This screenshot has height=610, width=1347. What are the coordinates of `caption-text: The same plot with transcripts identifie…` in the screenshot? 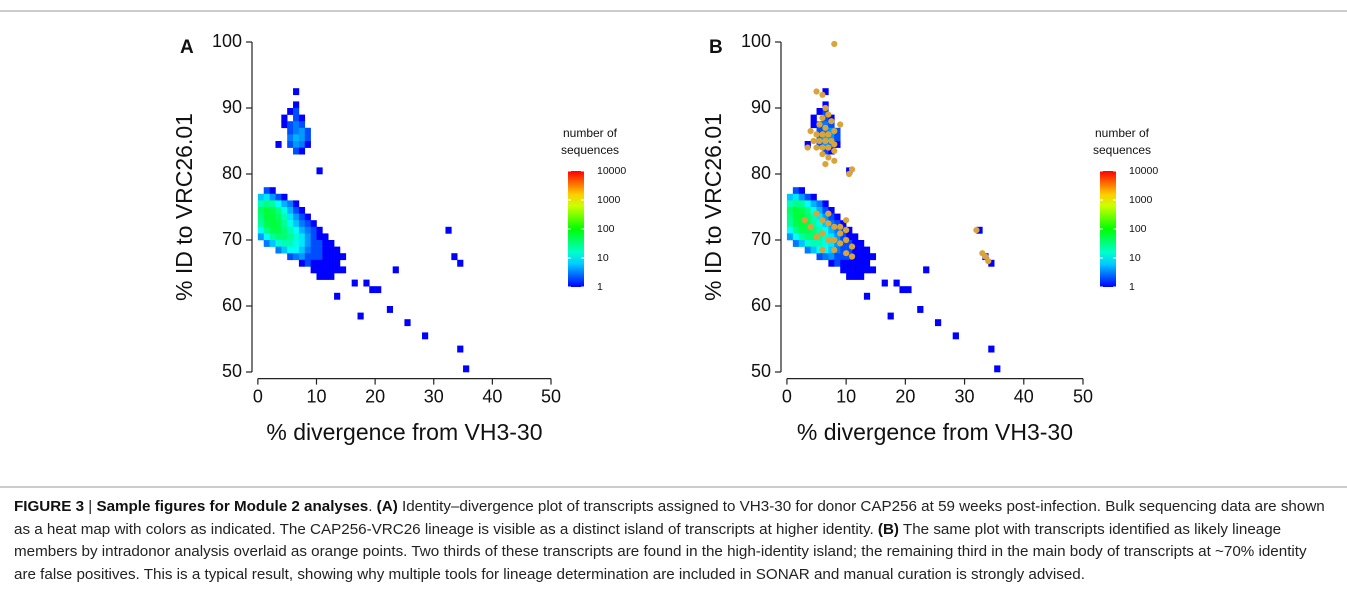 It's located at (660, 551).